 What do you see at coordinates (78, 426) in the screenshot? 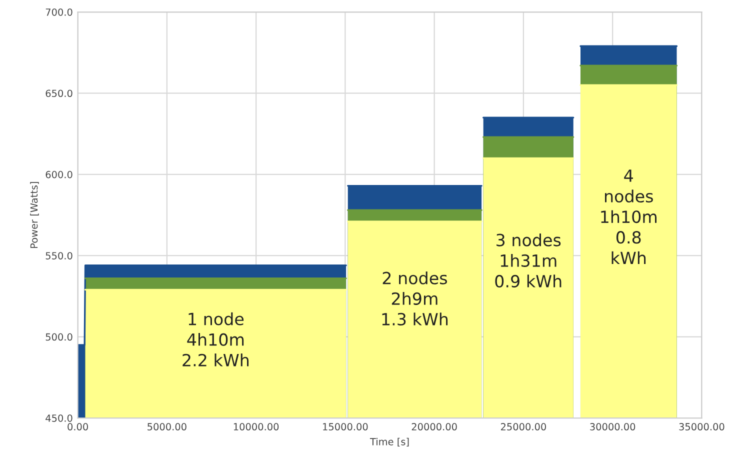
I see `x-tick-label: 0.00` at bounding box center [78, 426].